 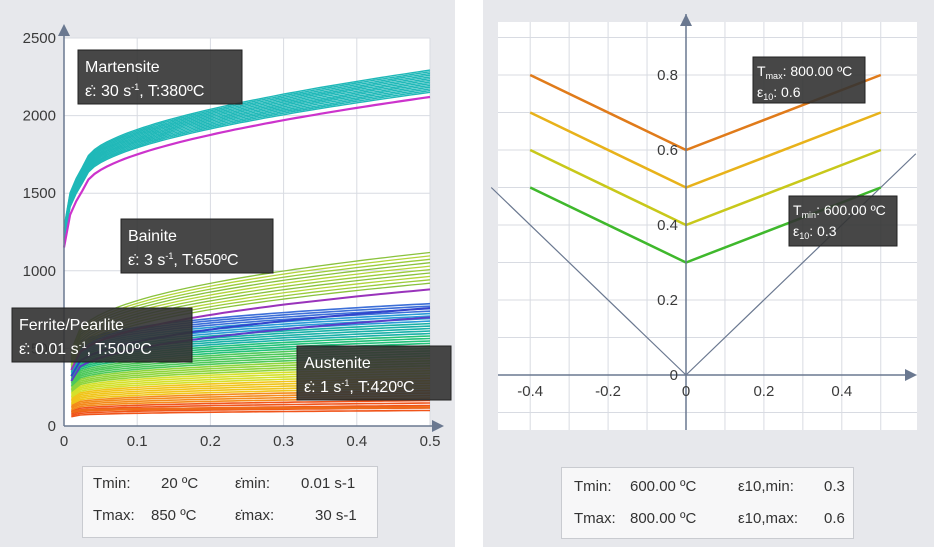 I want to click on annotation-title: Martensite, so click(x=122, y=67).